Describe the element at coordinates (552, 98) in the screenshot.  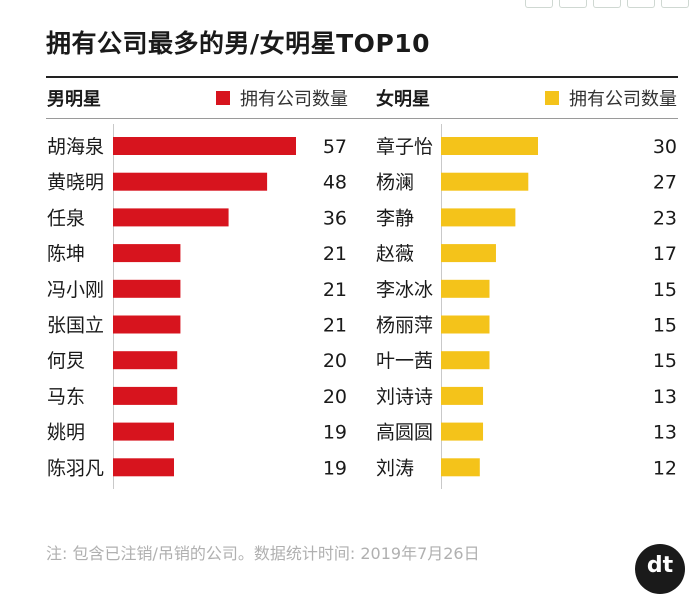
I see `female-legend-swatch` at that location.